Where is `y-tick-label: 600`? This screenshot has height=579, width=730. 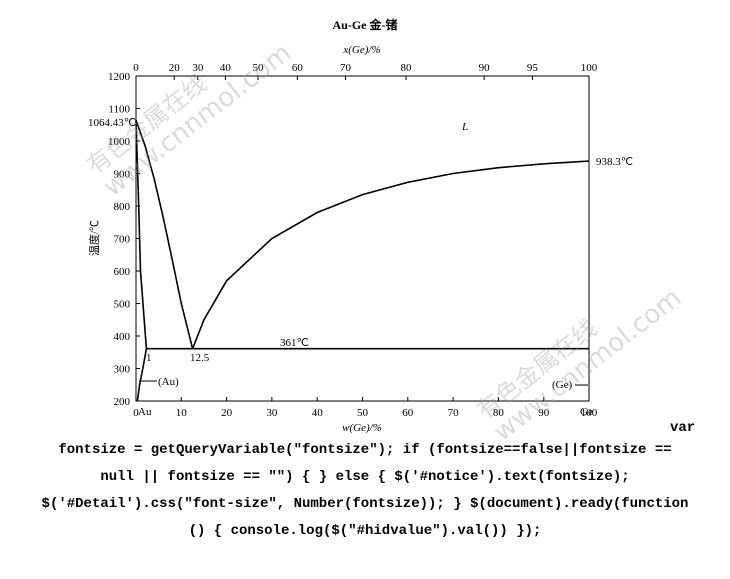 y-tick-label: 600 is located at coordinates (122, 272).